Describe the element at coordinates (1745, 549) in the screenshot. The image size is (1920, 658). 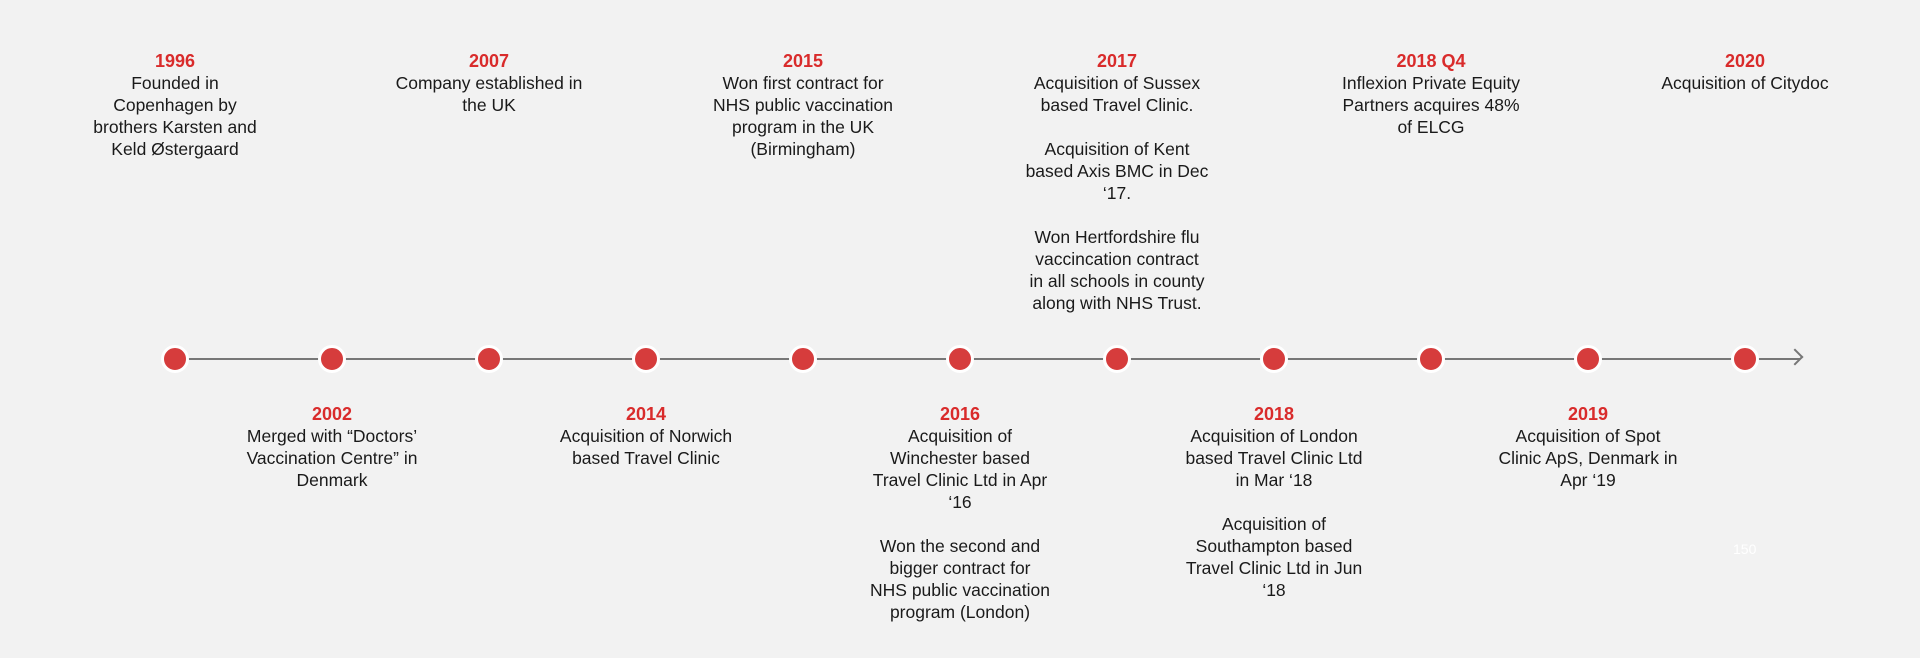
I see `page-number: 150` at that location.